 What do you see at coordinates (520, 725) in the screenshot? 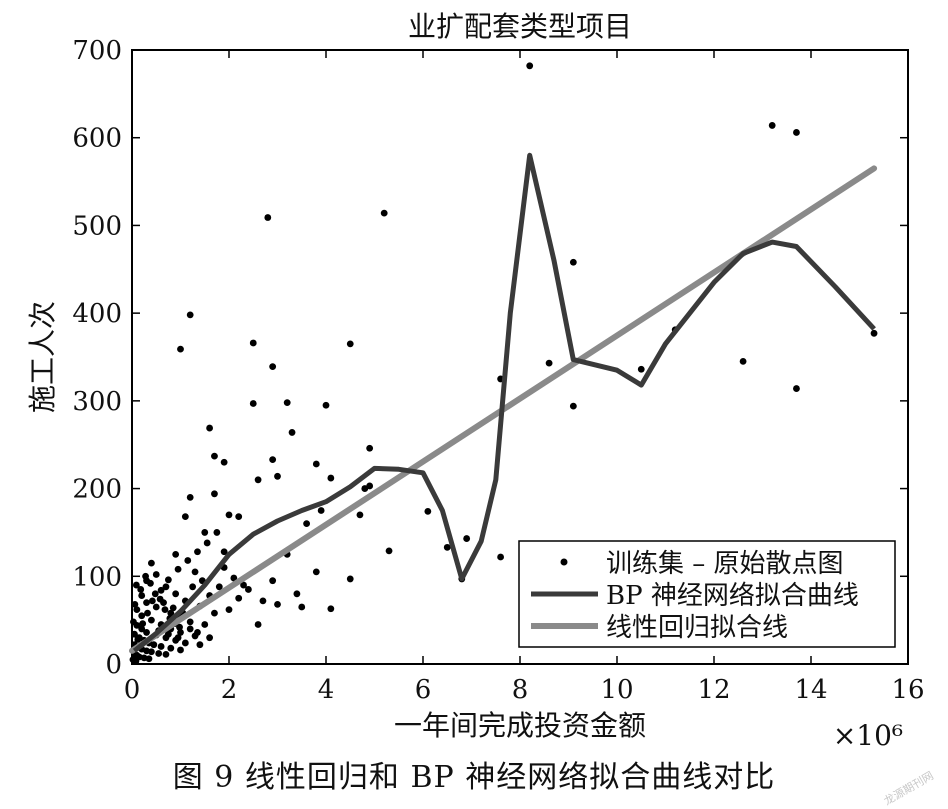
I see `x-axis-label: 一年间完成投资金额` at bounding box center [520, 725].